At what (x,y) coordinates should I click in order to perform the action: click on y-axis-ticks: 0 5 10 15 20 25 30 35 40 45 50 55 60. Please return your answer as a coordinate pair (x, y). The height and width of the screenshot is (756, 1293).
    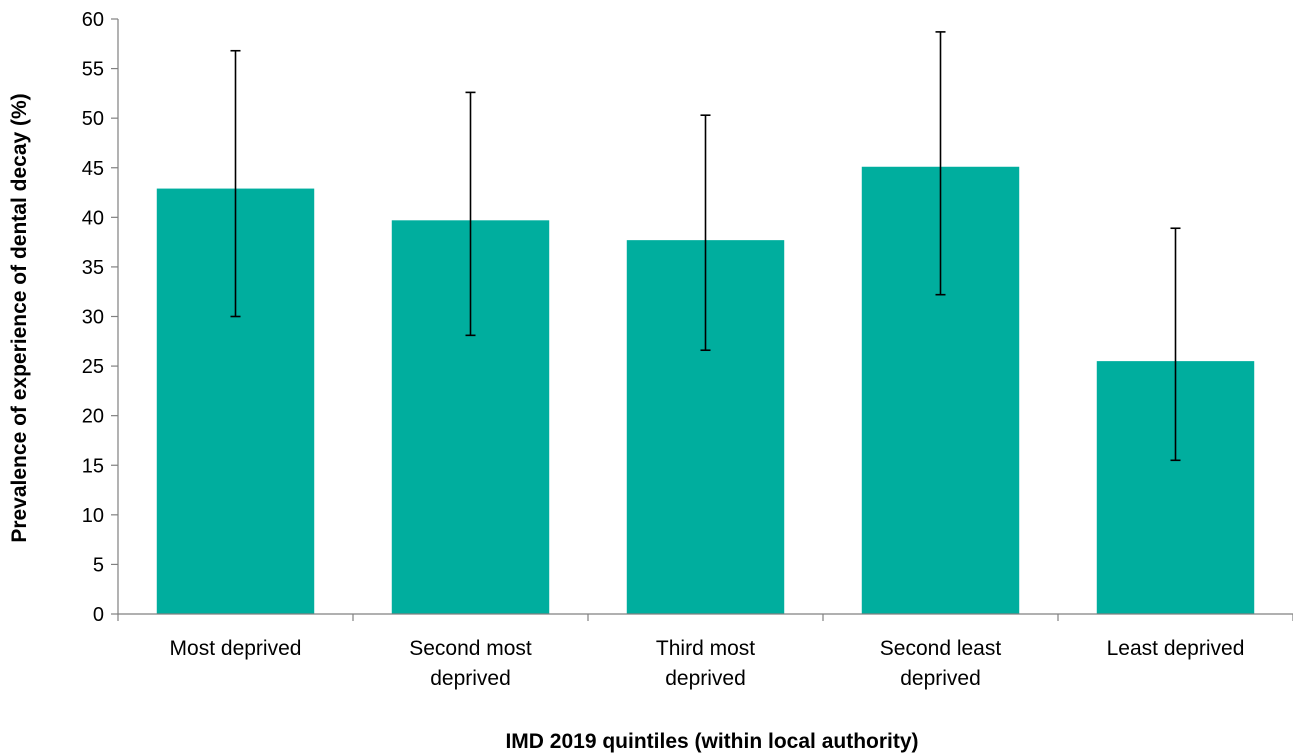
    Looking at the image, I should click on (100, 317).